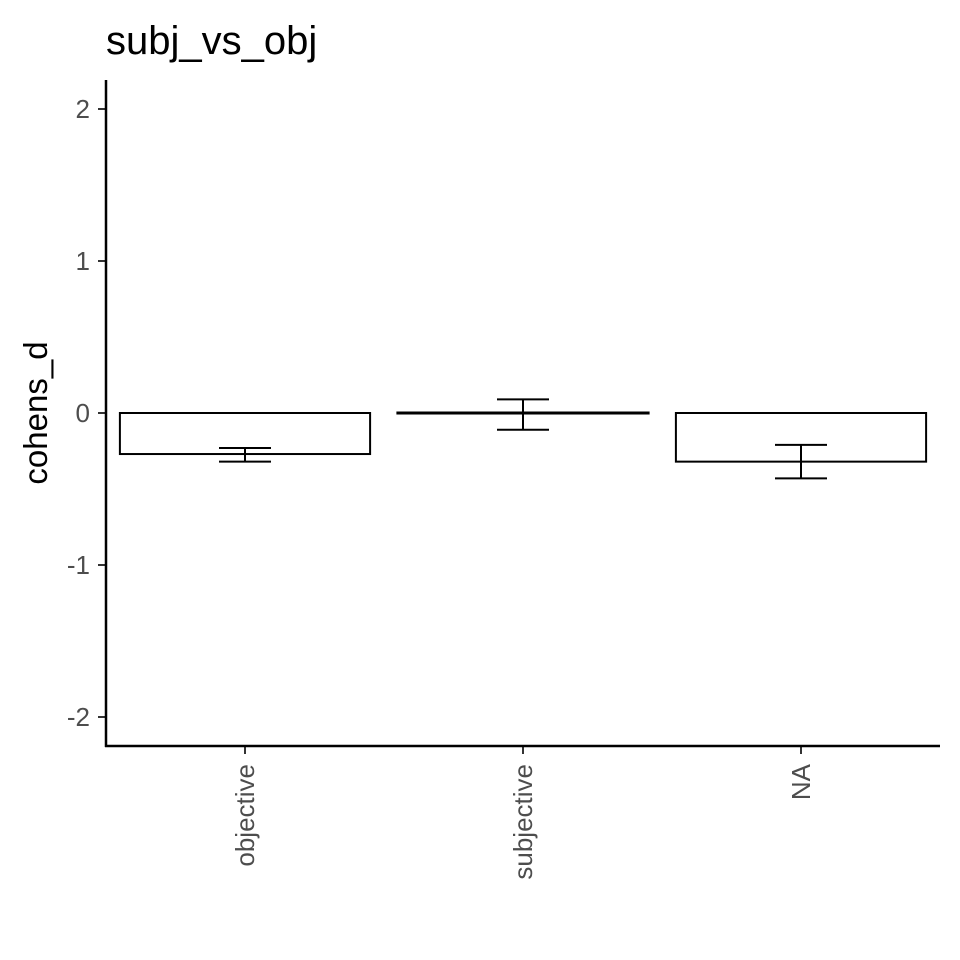 The height and width of the screenshot is (960, 960). I want to click on y-tick-label: 2, so click(83, 109).